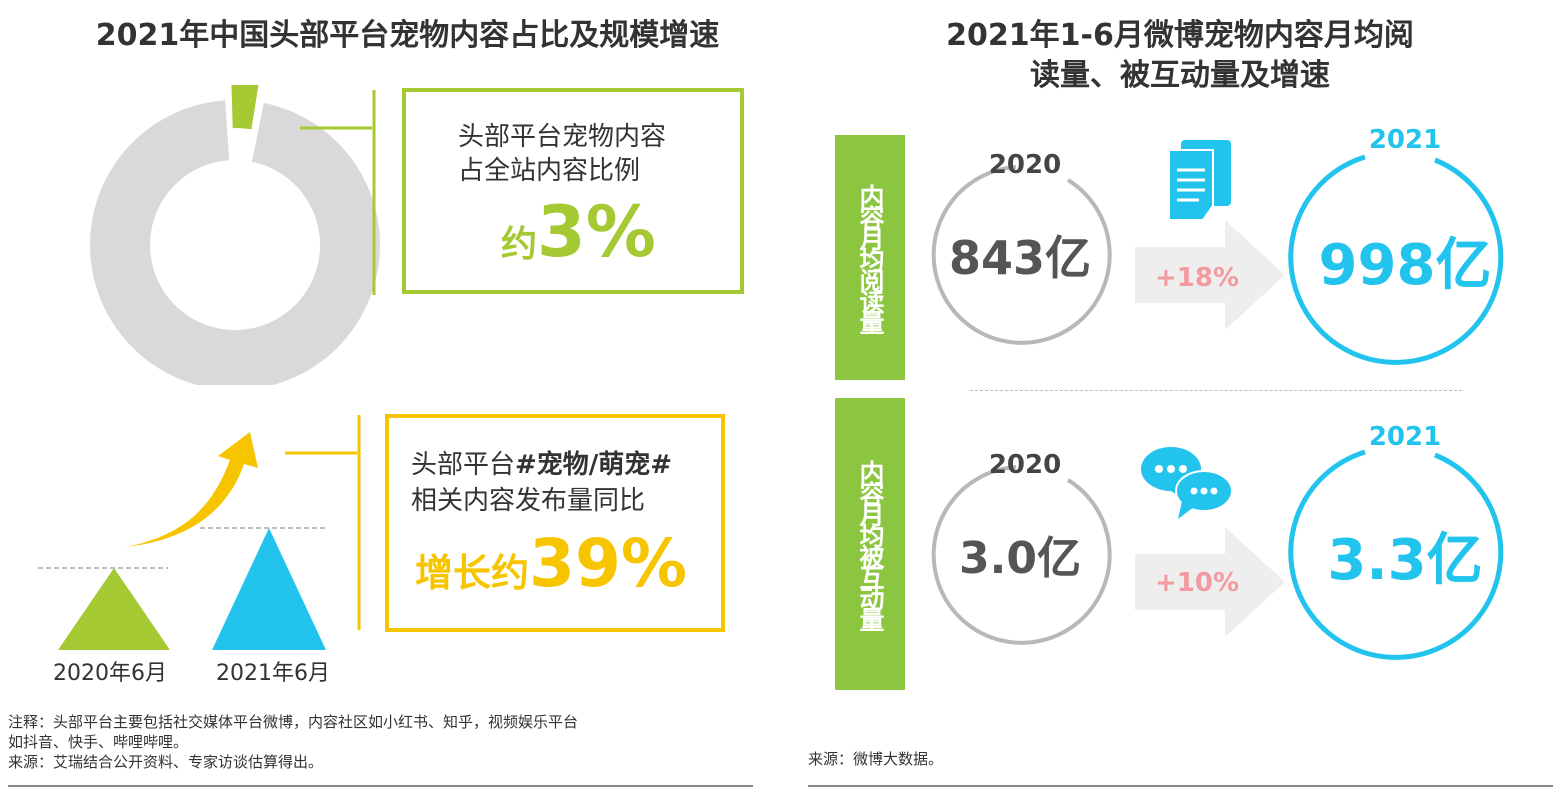 Image resolution: width=1554 pixels, height=793 pixels. What do you see at coordinates (1405, 140) in the screenshot?
I see `year-2021-reads: 2021` at bounding box center [1405, 140].